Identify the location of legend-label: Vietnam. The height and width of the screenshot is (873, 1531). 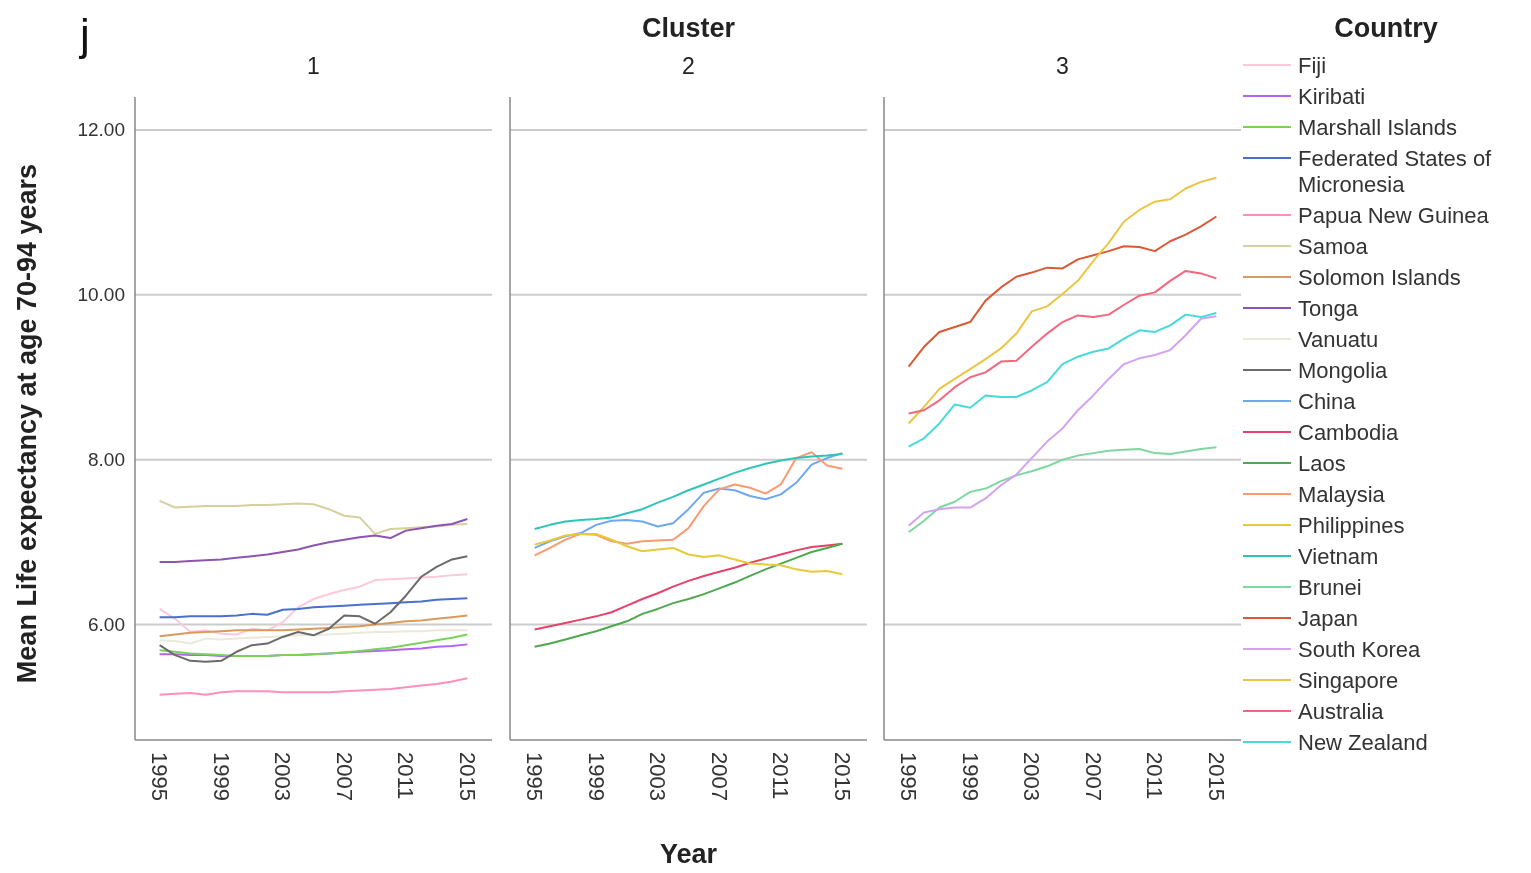
(1338, 556).